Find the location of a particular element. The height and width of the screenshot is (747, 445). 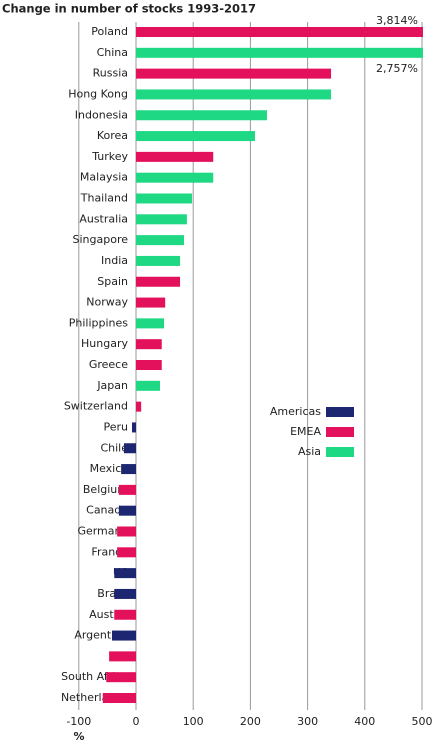

y-tick-label: Australia is located at coordinates (103, 218).